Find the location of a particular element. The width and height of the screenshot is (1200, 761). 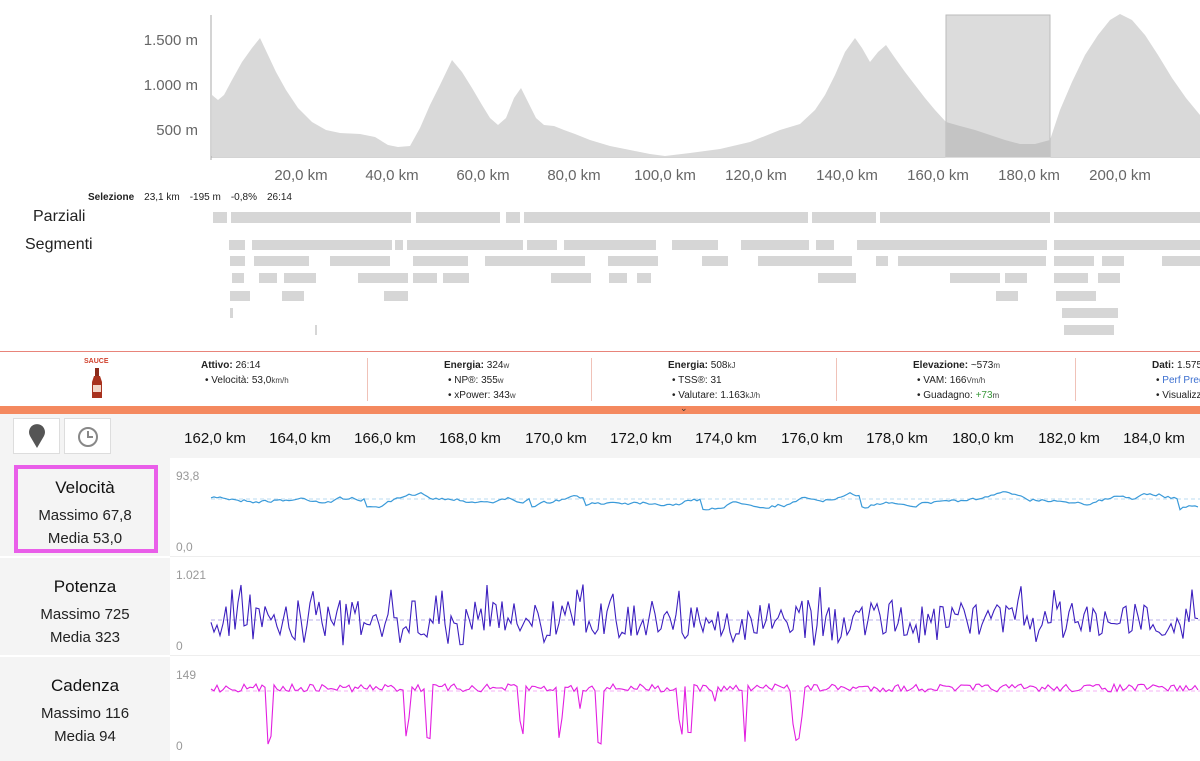

stat-vam-value: 166 is located at coordinates (958, 380).